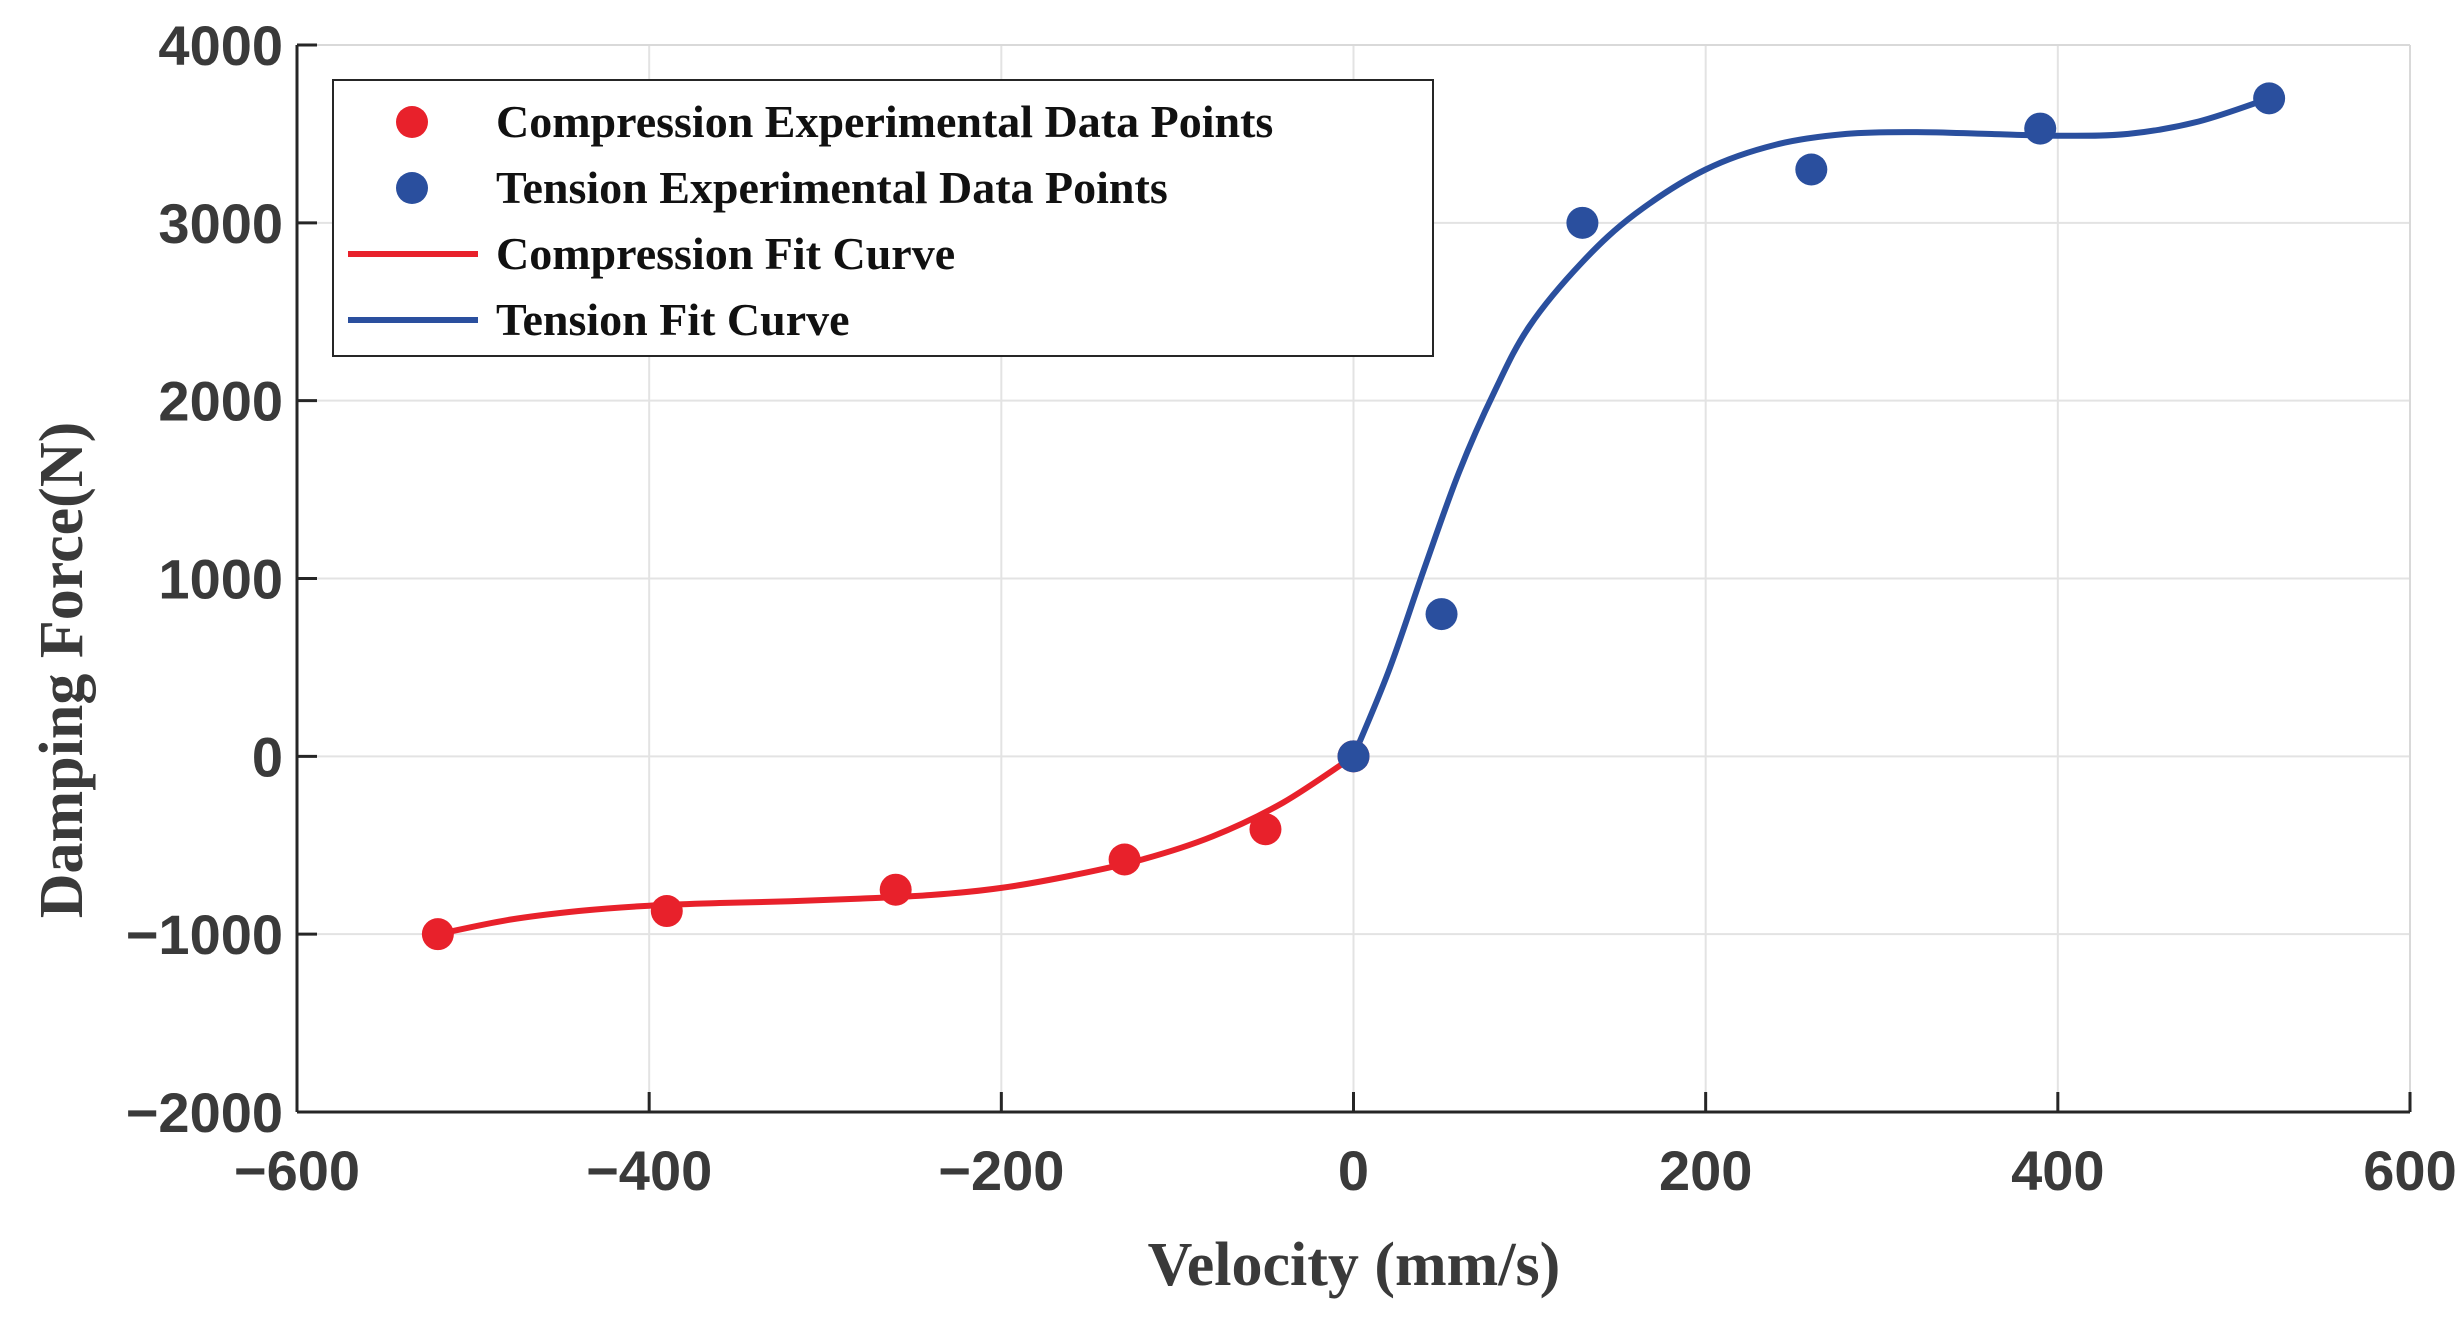  I want to click on y-axis-ticks: −2000 −1000 0 1000 2000 3000 4000, so click(221, 579).